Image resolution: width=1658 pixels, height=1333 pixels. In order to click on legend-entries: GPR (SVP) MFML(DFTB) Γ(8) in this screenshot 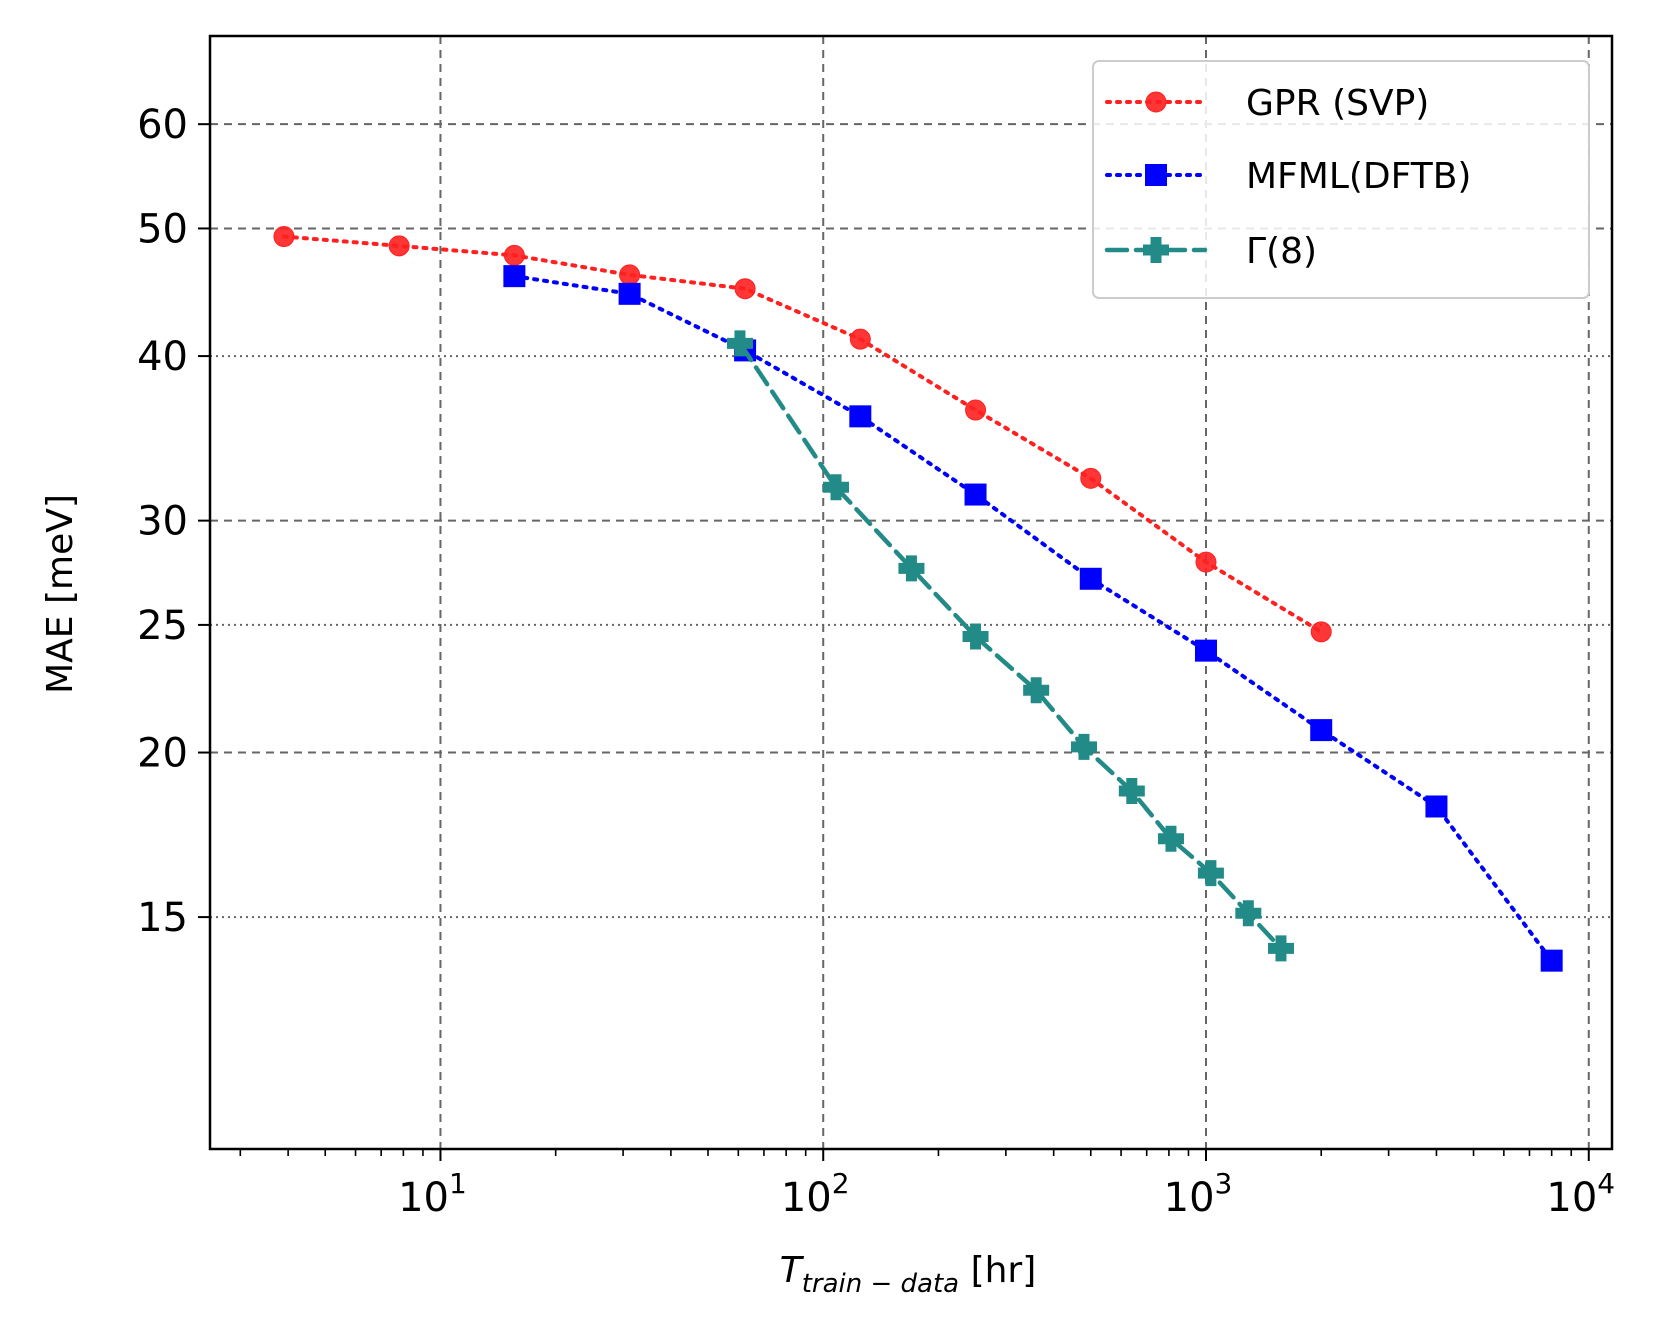, I will do `click(1287, 177)`.